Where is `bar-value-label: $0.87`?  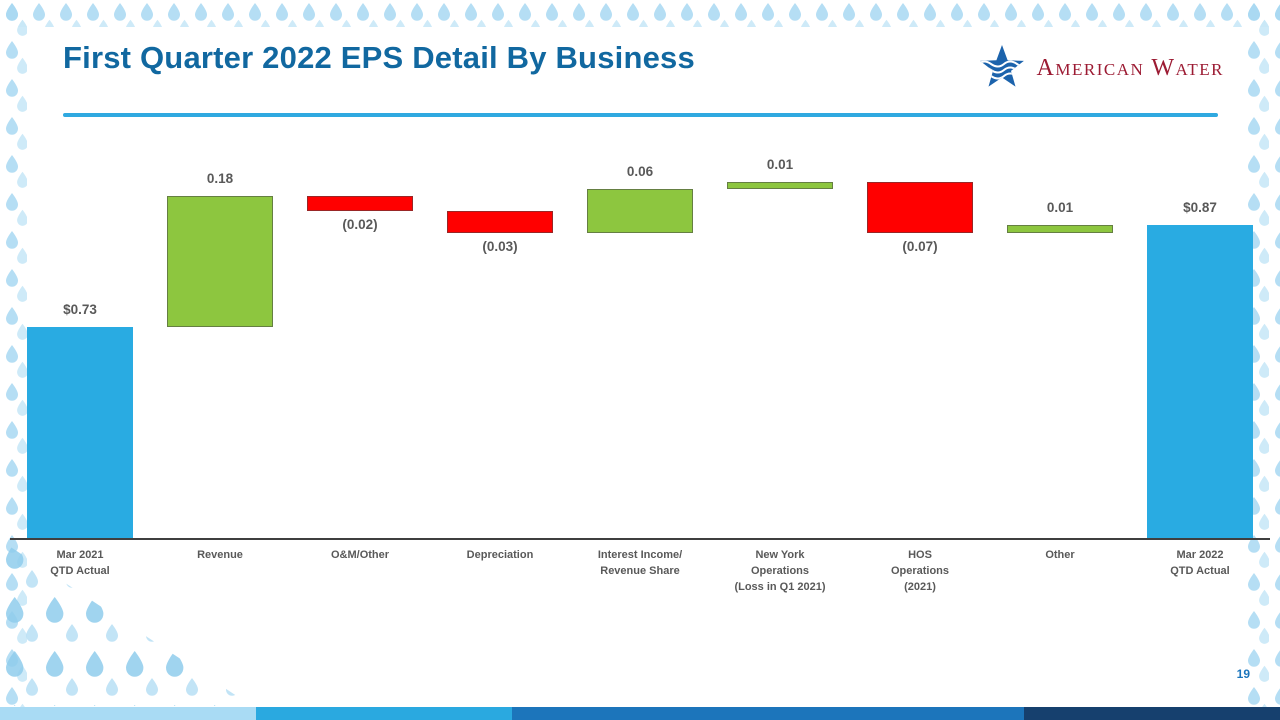
bar-value-label: $0.87 is located at coordinates (1200, 208).